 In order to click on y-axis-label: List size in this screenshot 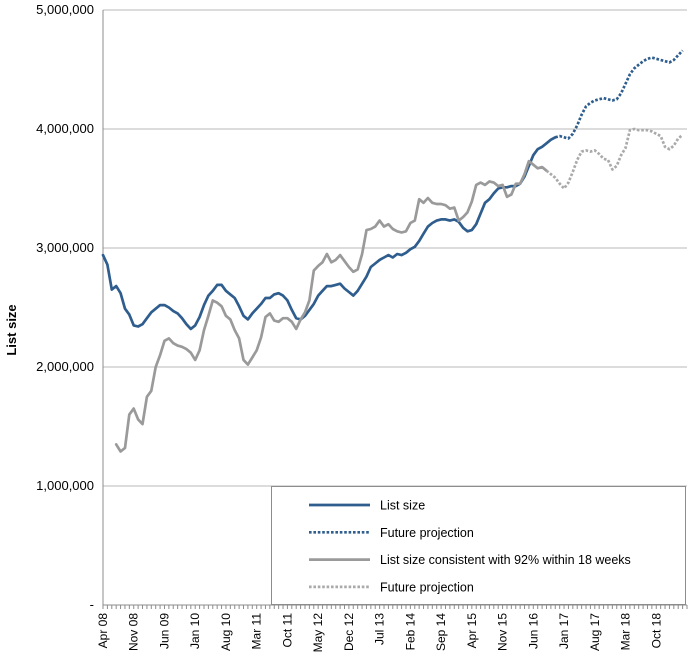, I will do `click(11, 329)`.